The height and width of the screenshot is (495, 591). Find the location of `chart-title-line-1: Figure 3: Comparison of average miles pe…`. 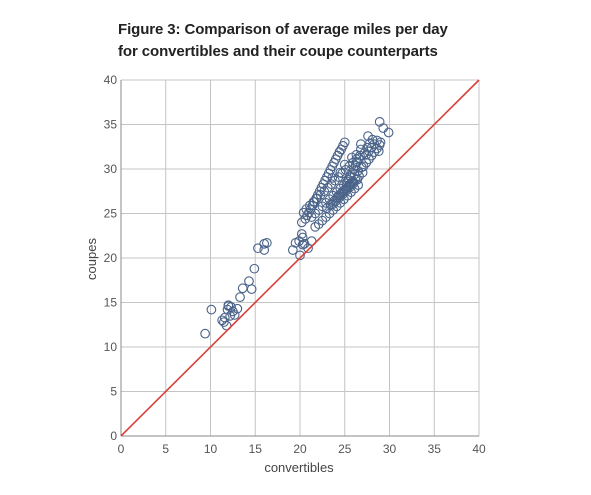

chart-title-line-1: Figure 3: Comparison of average miles pe… is located at coordinates (283, 29).